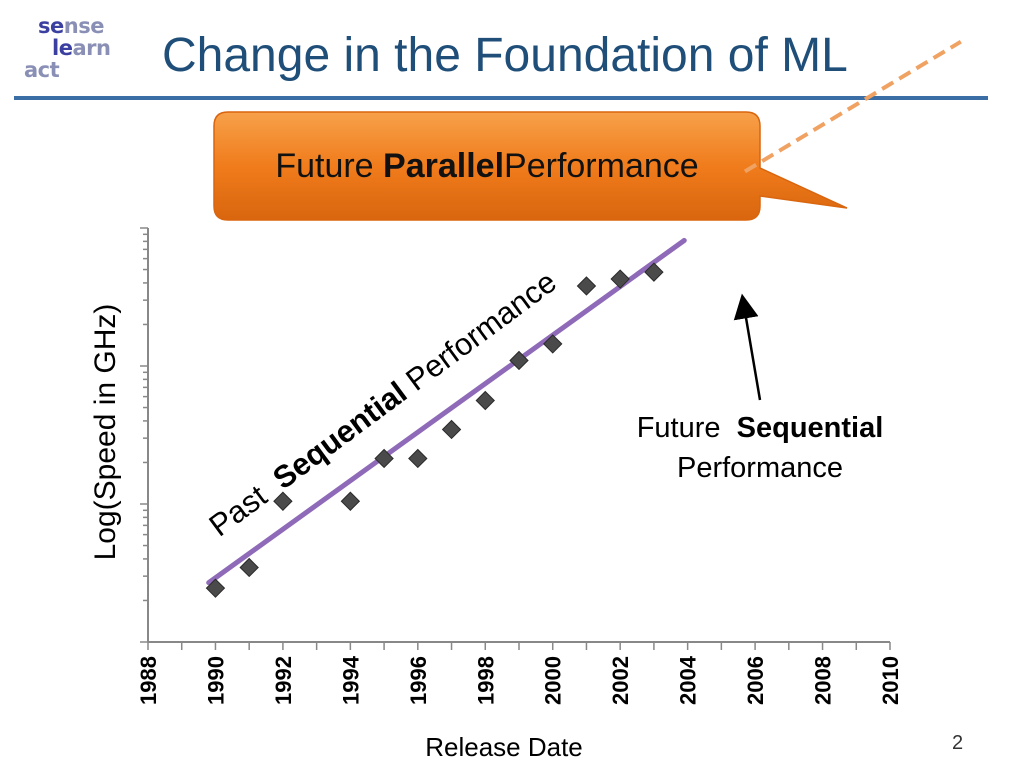 The height and width of the screenshot is (768, 1024). Describe the element at coordinates (759, 468) in the screenshot. I see `future-sequential-line-2: Performance` at that location.